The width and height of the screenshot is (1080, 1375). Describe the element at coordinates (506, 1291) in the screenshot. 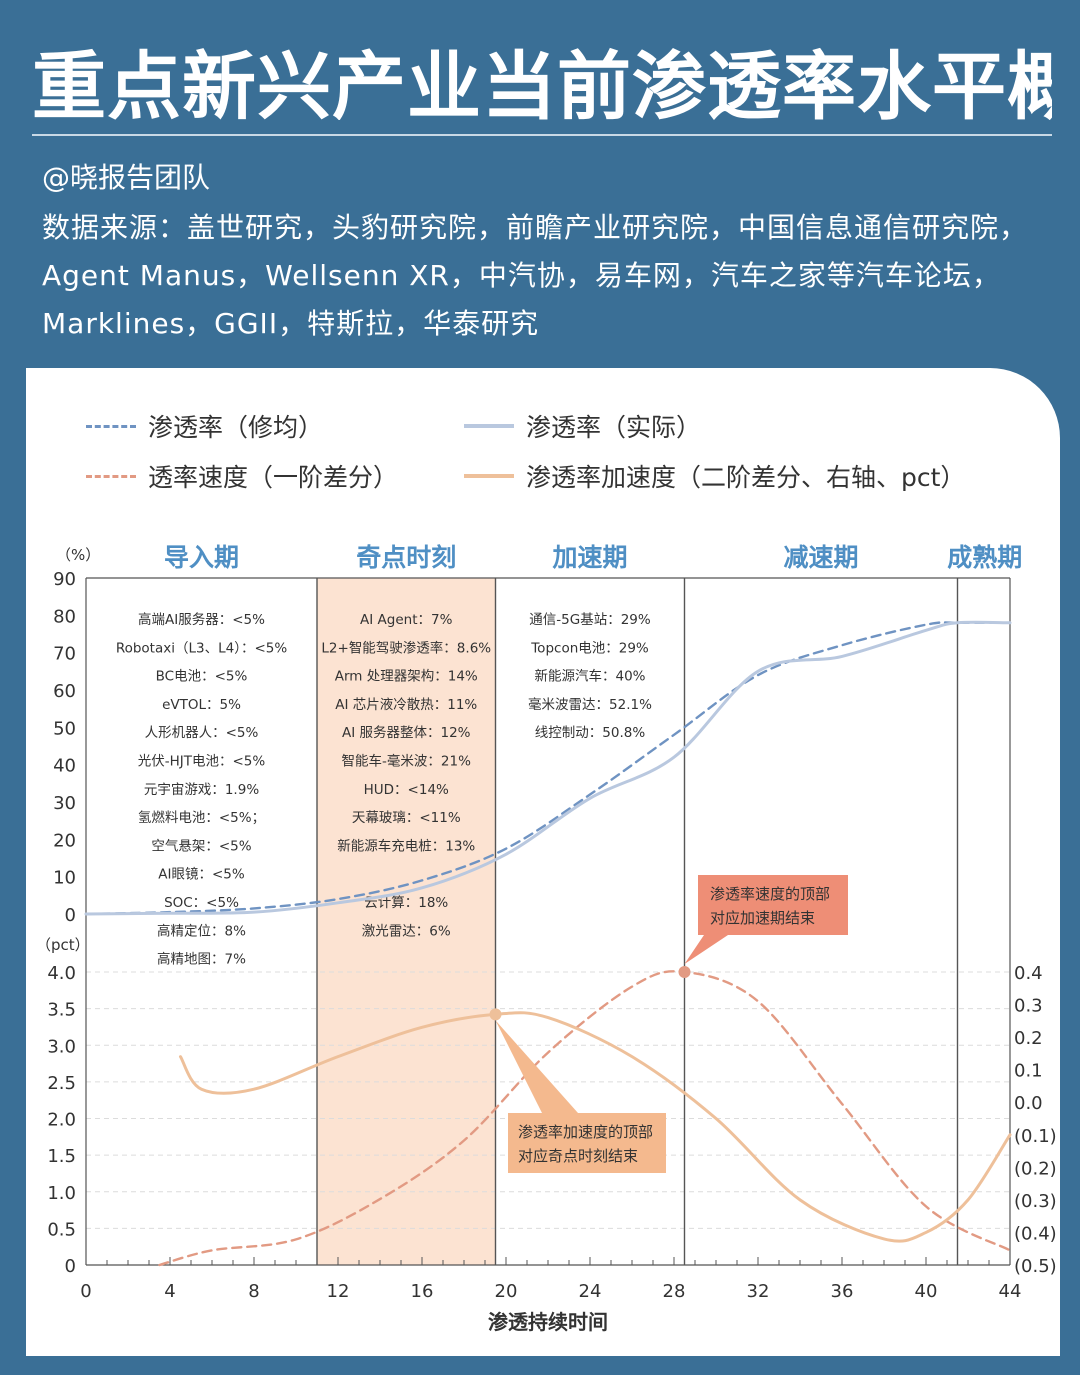

I see `x-tick-label: 20` at that location.